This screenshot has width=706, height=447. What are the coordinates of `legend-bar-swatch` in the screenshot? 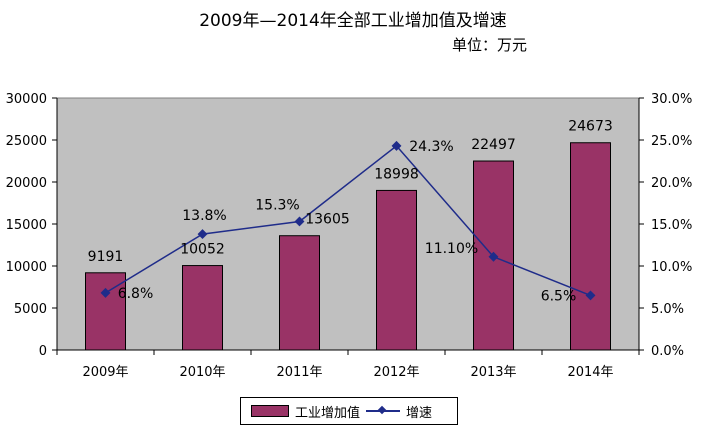 It's located at (270, 411).